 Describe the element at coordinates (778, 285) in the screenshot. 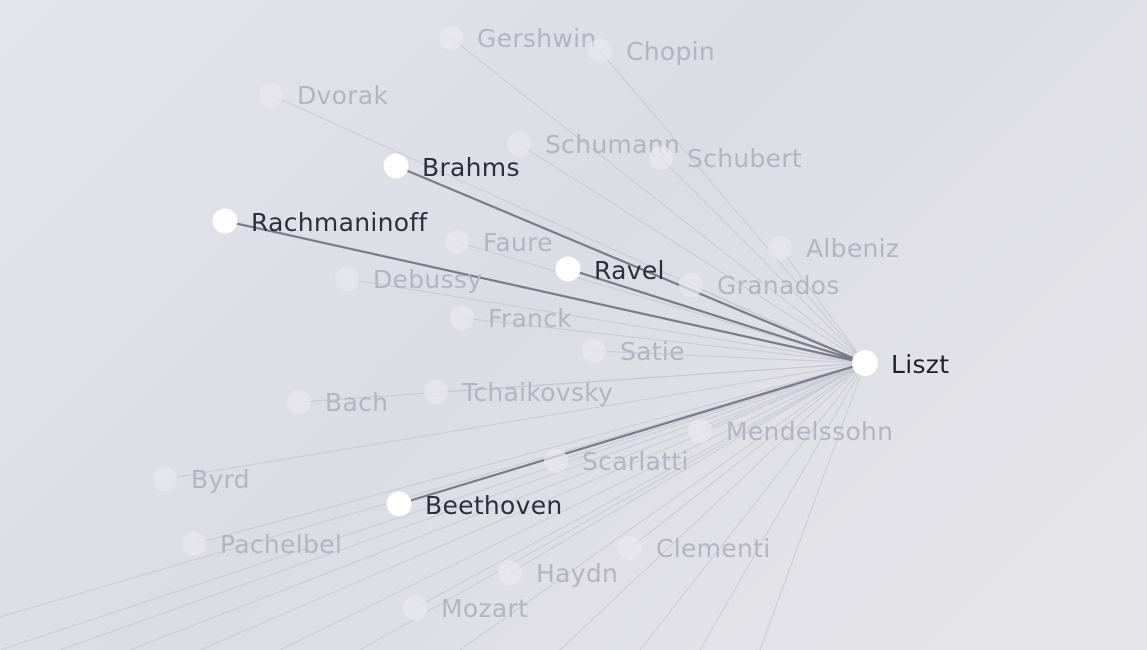

I see `node-label: Granados` at that location.